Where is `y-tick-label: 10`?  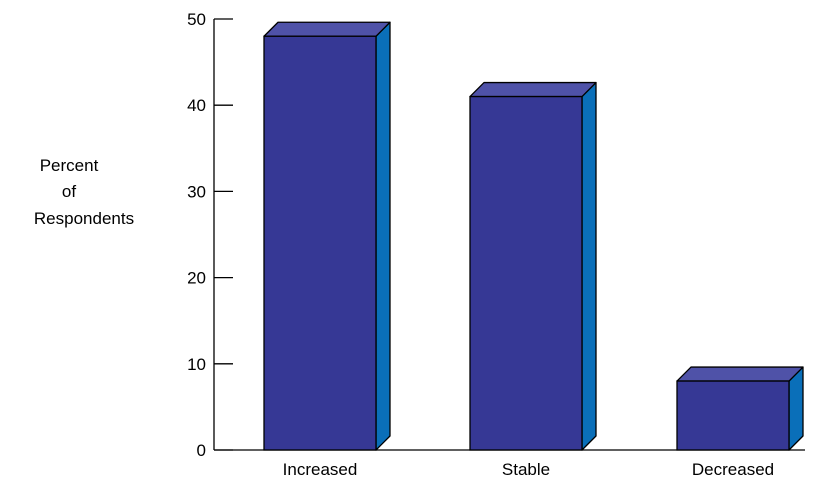
y-tick-label: 10 is located at coordinates (196, 364).